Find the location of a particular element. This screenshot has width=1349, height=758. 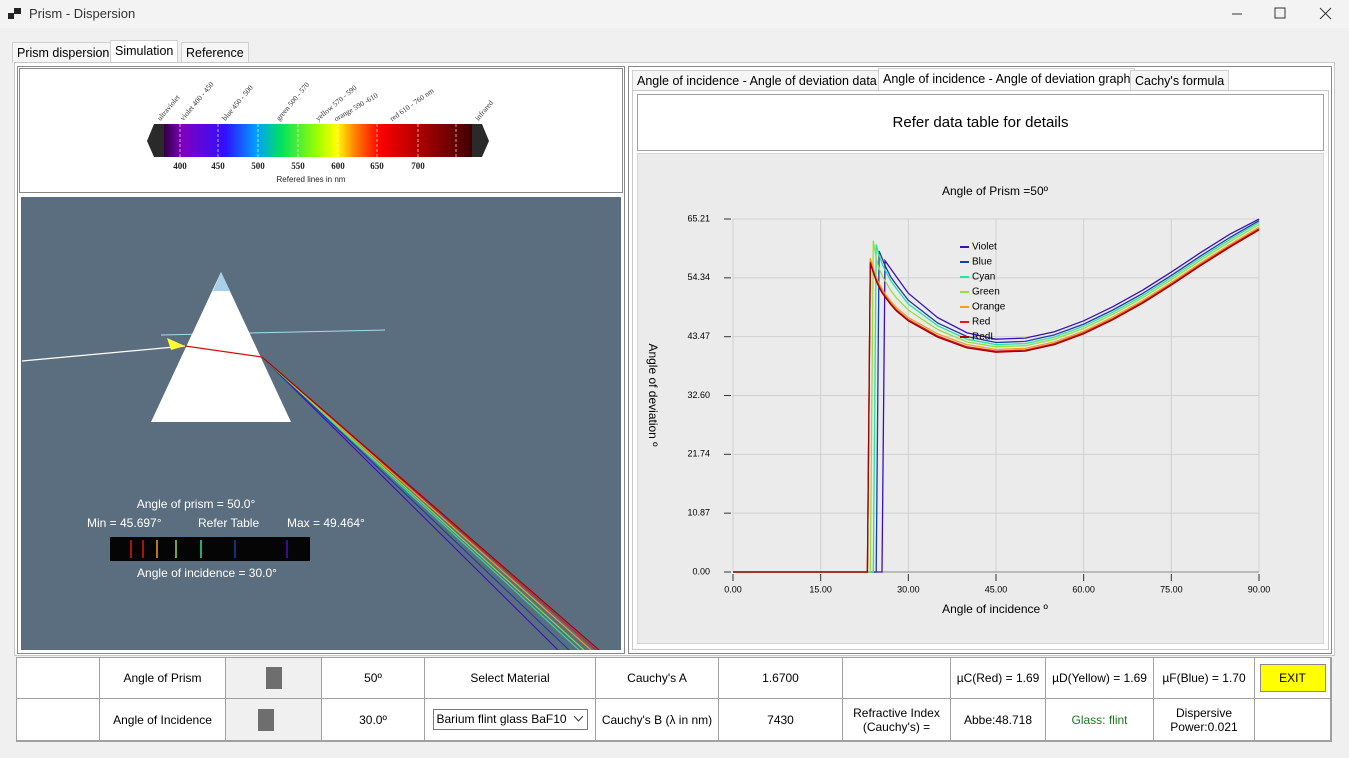

wavelength-label: 650 is located at coordinates (377, 166).